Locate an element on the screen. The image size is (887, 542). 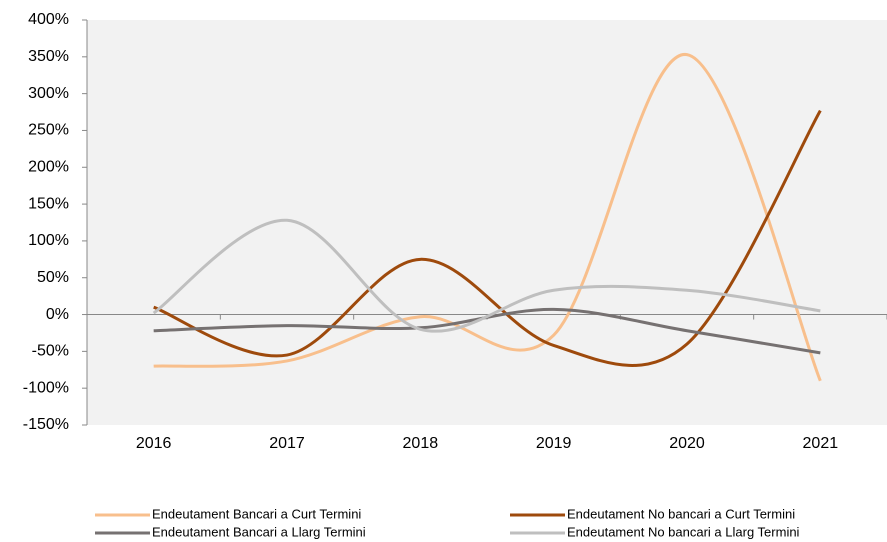
y-tick-label: 350% is located at coordinates (48, 56).